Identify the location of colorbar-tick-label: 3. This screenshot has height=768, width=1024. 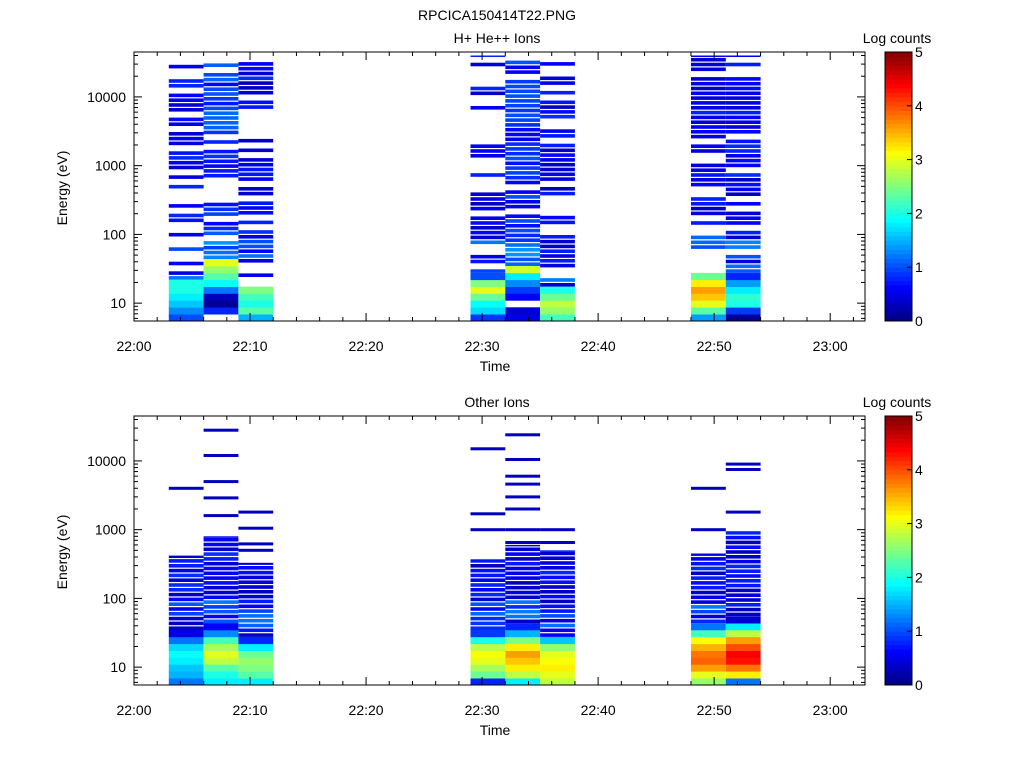
(919, 160).